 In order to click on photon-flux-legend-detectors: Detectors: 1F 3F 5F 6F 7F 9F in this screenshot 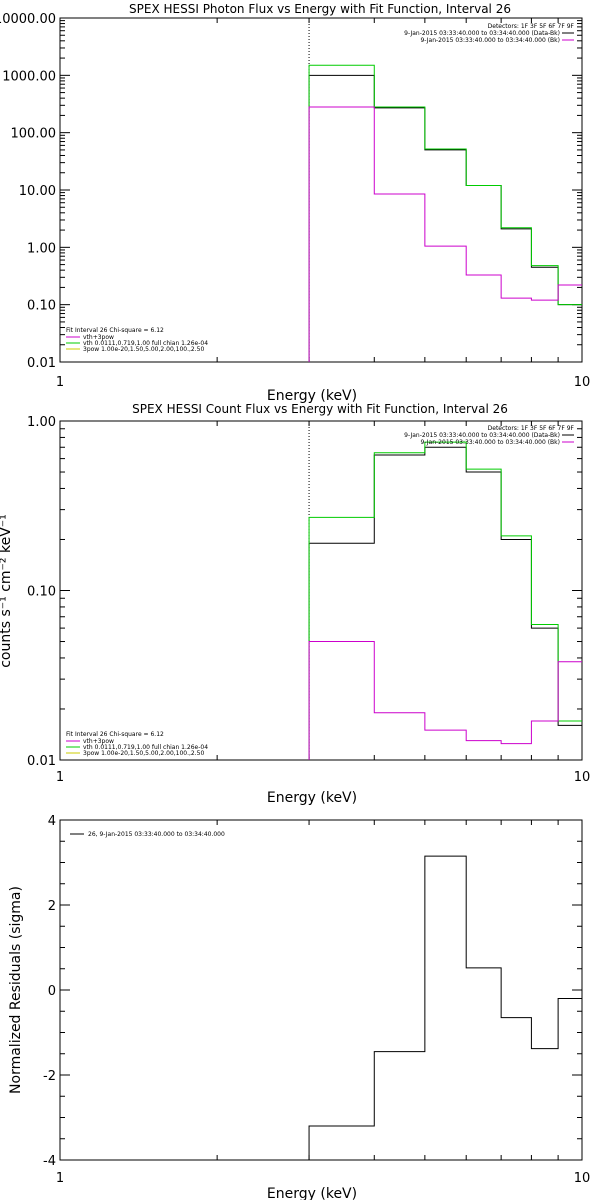, I will do `click(531, 26)`.